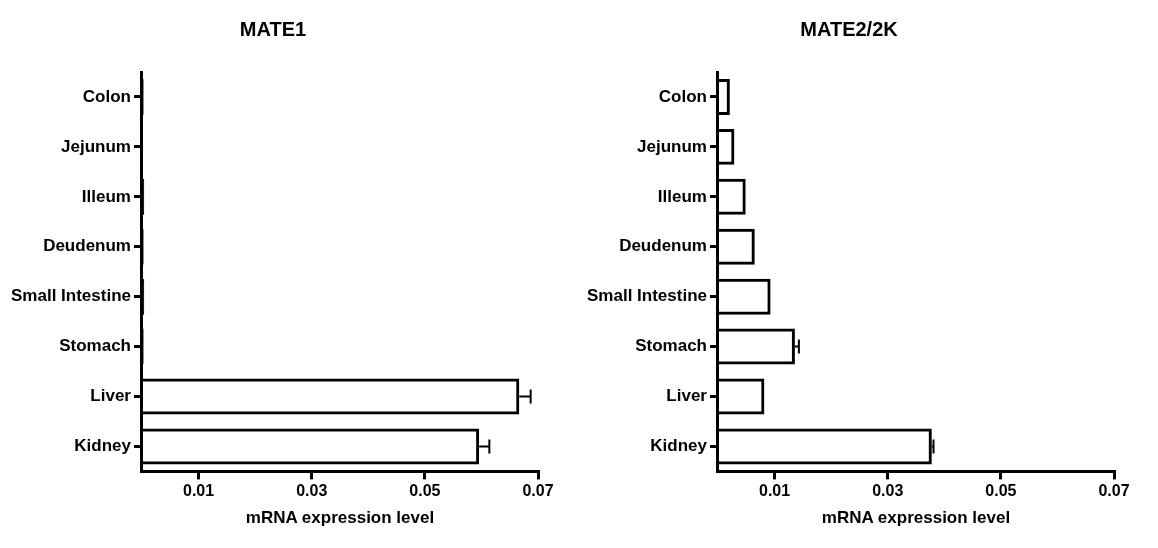 The height and width of the screenshot is (548, 1158). Describe the element at coordinates (849, 28) in the screenshot. I see `chart-title: MATE2/2K` at that location.